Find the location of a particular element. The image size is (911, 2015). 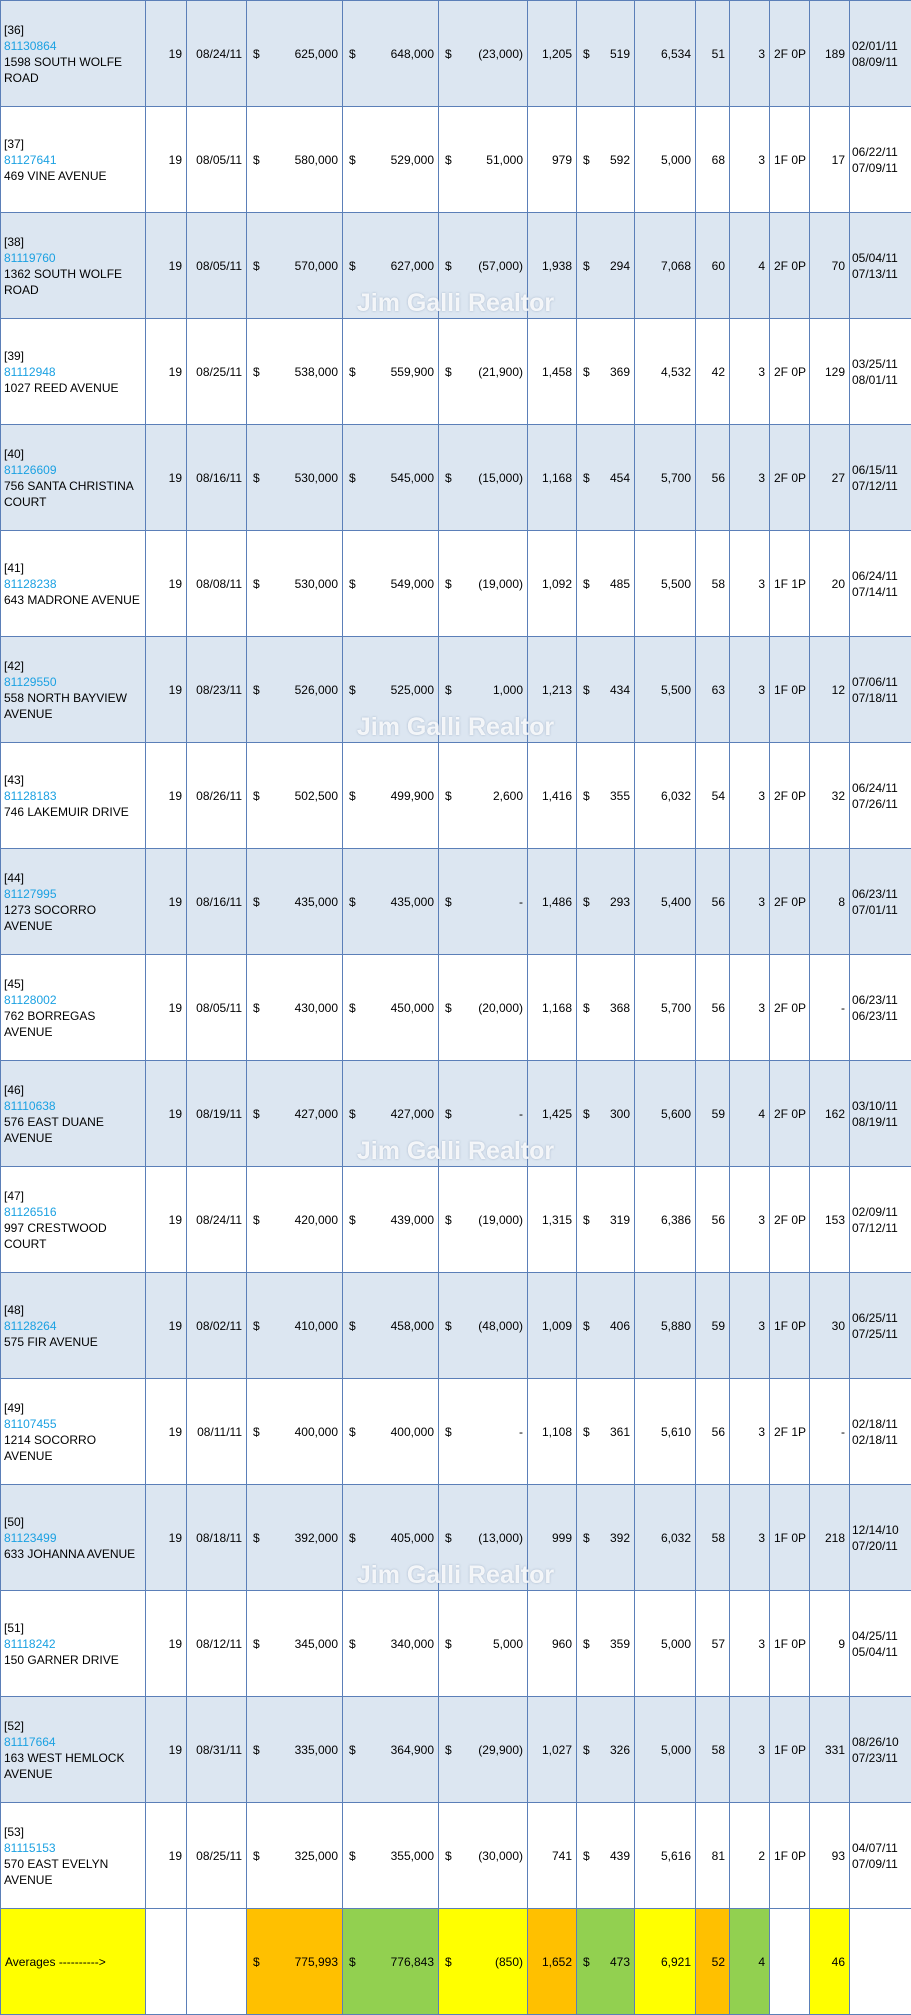

avg-age: 52 is located at coordinates (712, 1961).